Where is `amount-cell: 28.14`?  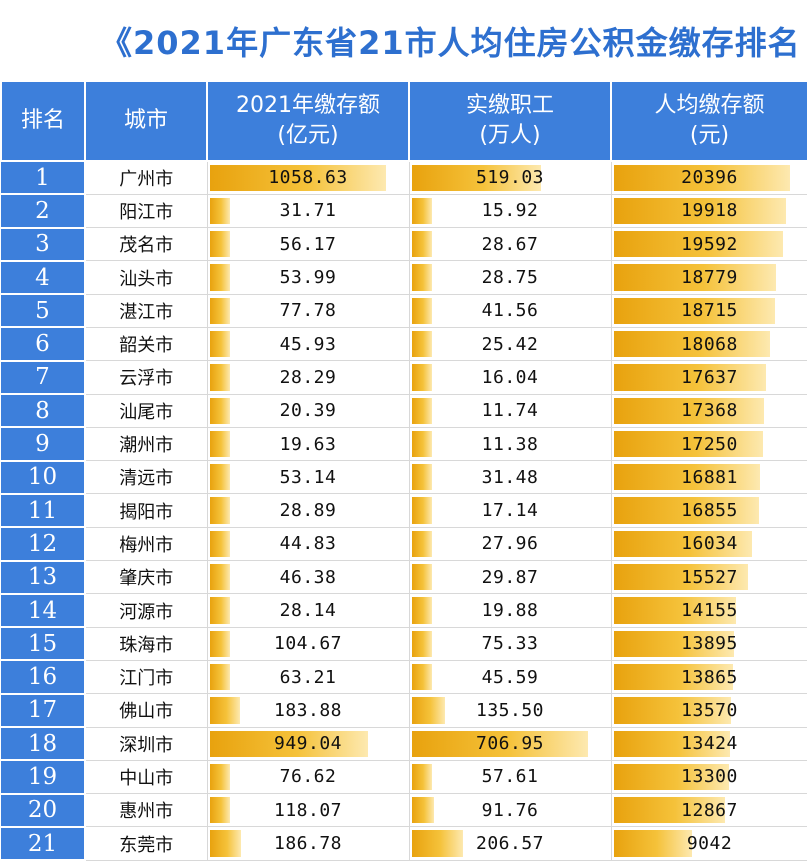
amount-cell: 28.14 is located at coordinates (308, 610).